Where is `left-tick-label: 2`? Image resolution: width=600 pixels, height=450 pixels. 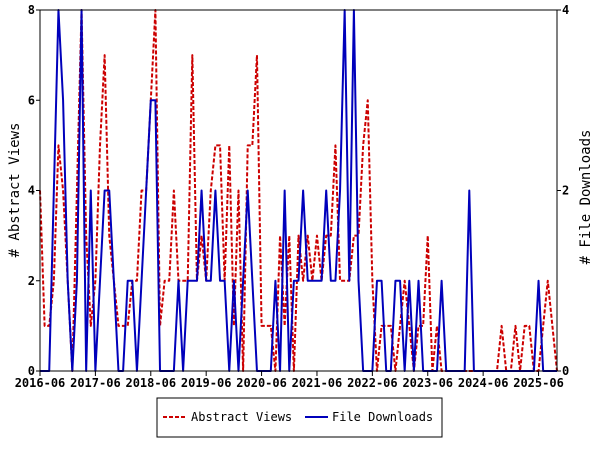
left-tick-label: 2 is located at coordinates (31, 281).